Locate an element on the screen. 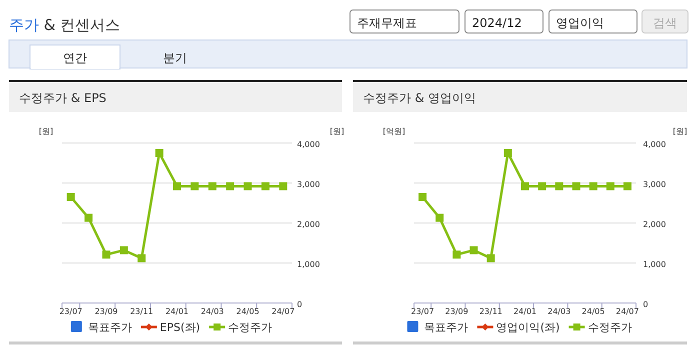 The width and height of the screenshot is (695, 349). text: 주가 & 컨센서스 is located at coordinates (64, 25).